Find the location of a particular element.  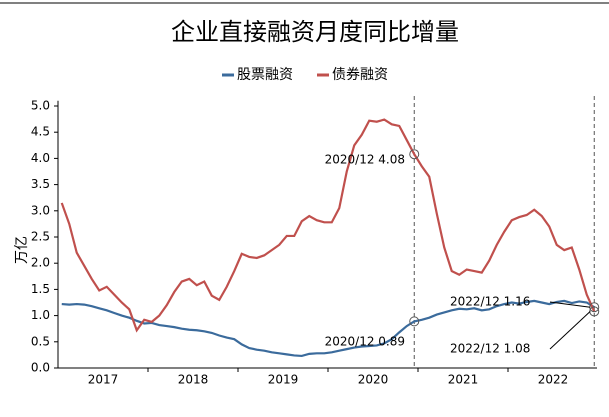

annotation: 2020/12 0.89 is located at coordinates (365, 342).